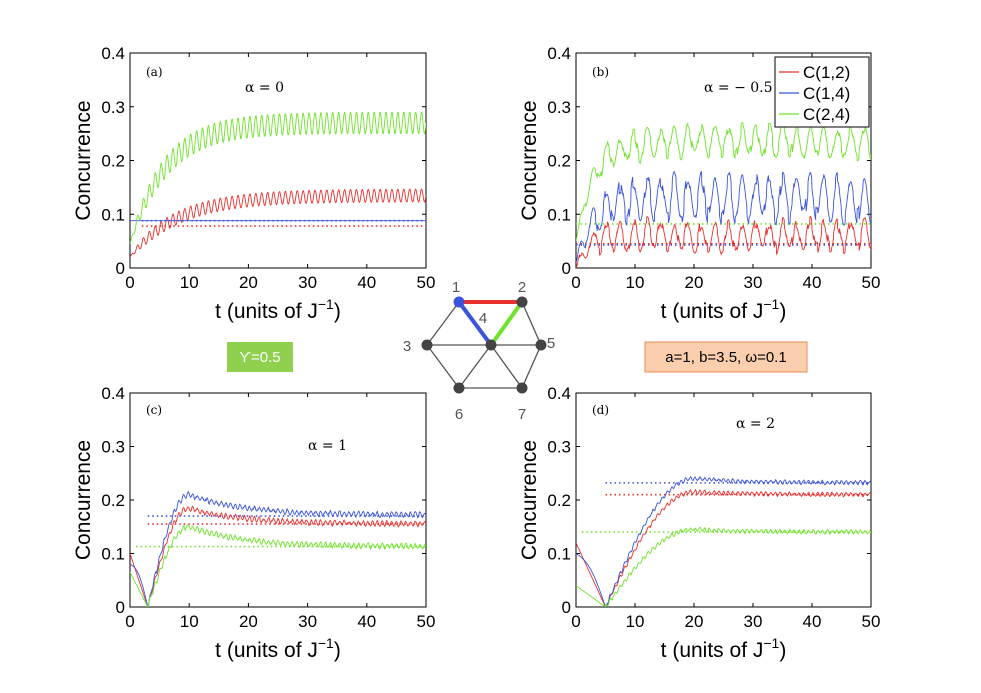 Image resolution: width=981 pixels, height=693 pixels. I want to click on lattice-diagram: 1 2 3 4 5 6 7, so click(479, 351).